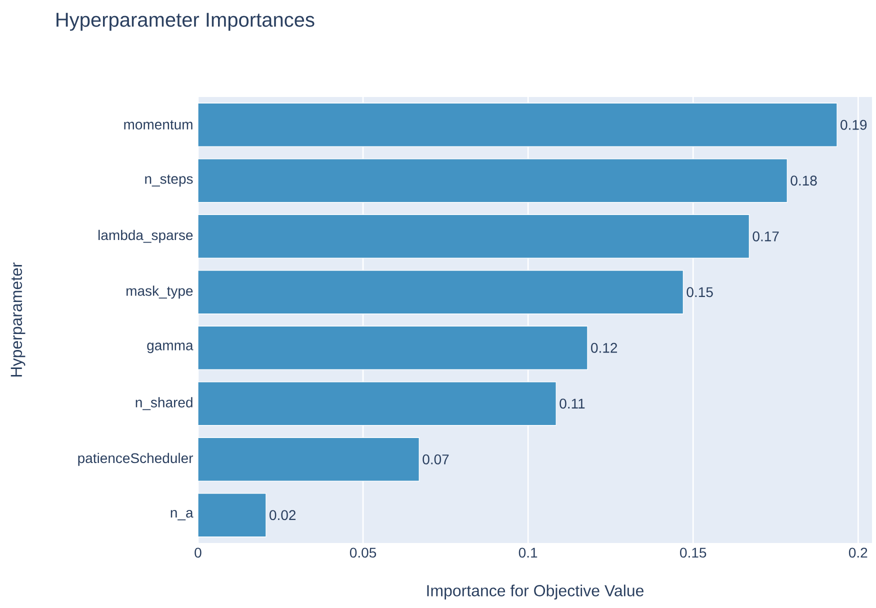 Image resolution: width=876 pixels, height=608 pixels. I want to click on data-label: 0.12, so click(604, 347).